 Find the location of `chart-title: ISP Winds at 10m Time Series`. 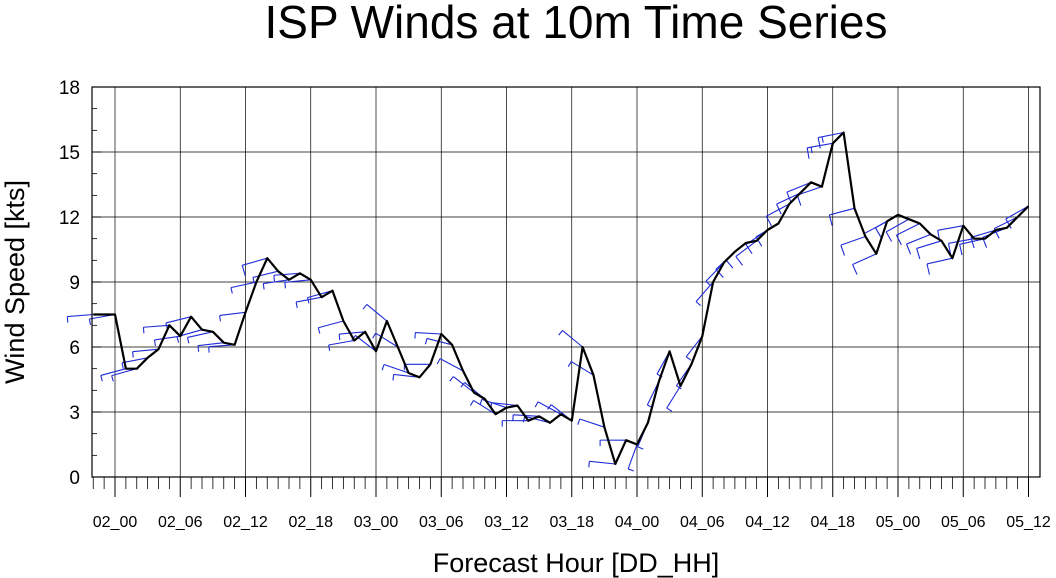

chart-title: ISP Winds at 10m Time Series is located at coordinates (576, 24).